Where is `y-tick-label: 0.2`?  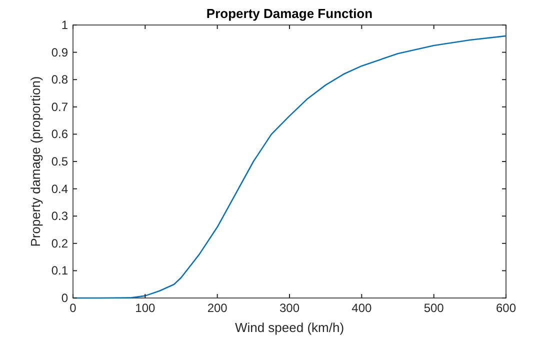
y-tick-label: 0.2 is located at coordinates (59, 243).